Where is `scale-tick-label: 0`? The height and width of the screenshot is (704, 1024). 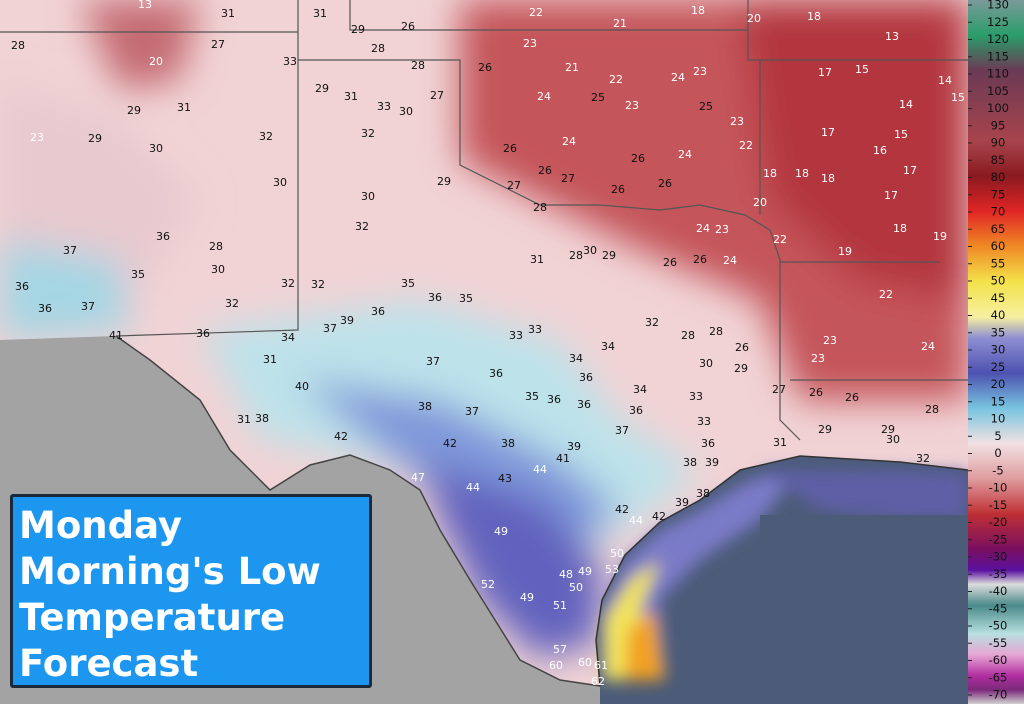
scale-tick-label: 0 is located at coordinates (997, 453).